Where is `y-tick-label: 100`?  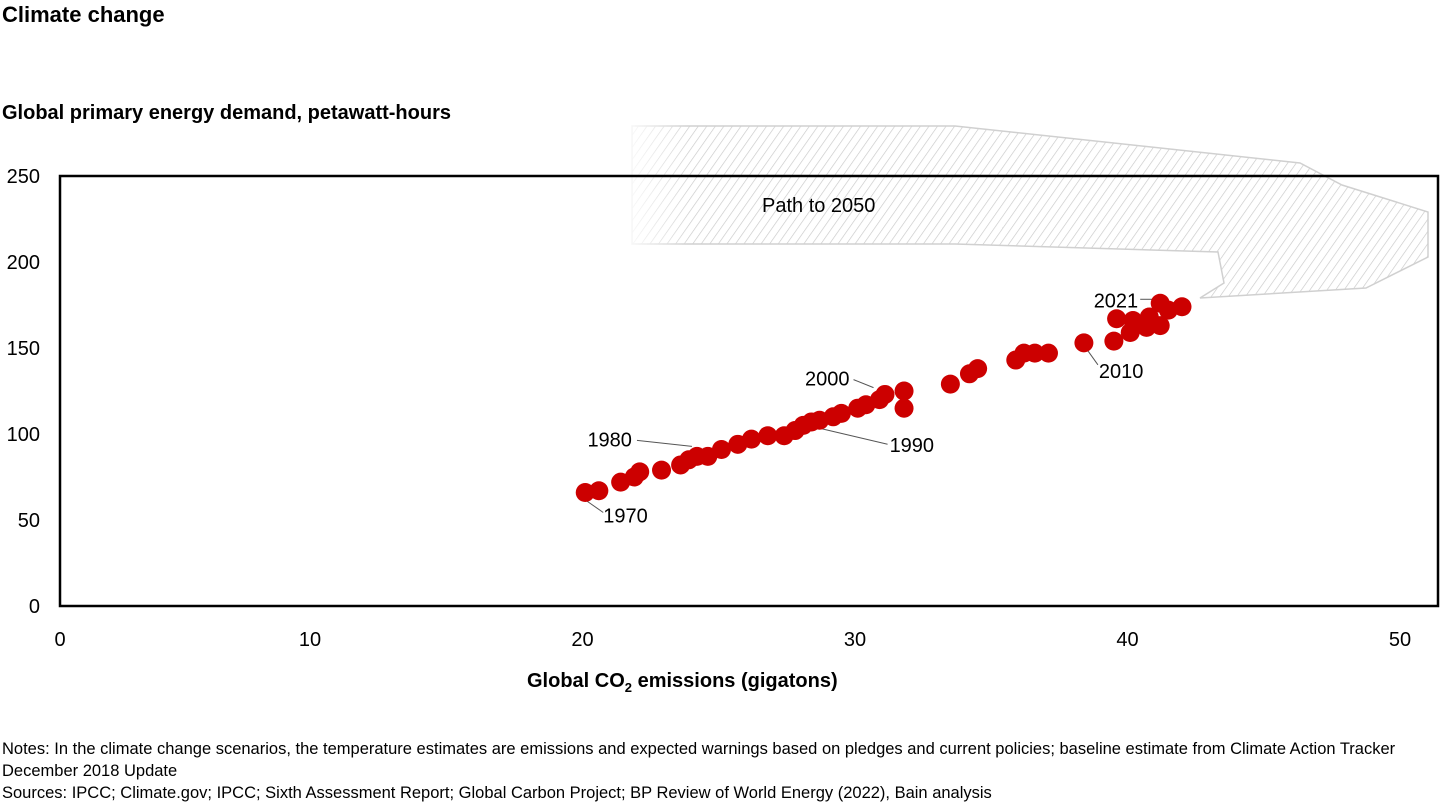 y-tick-label: 100 is located at coordinates (23, 435).